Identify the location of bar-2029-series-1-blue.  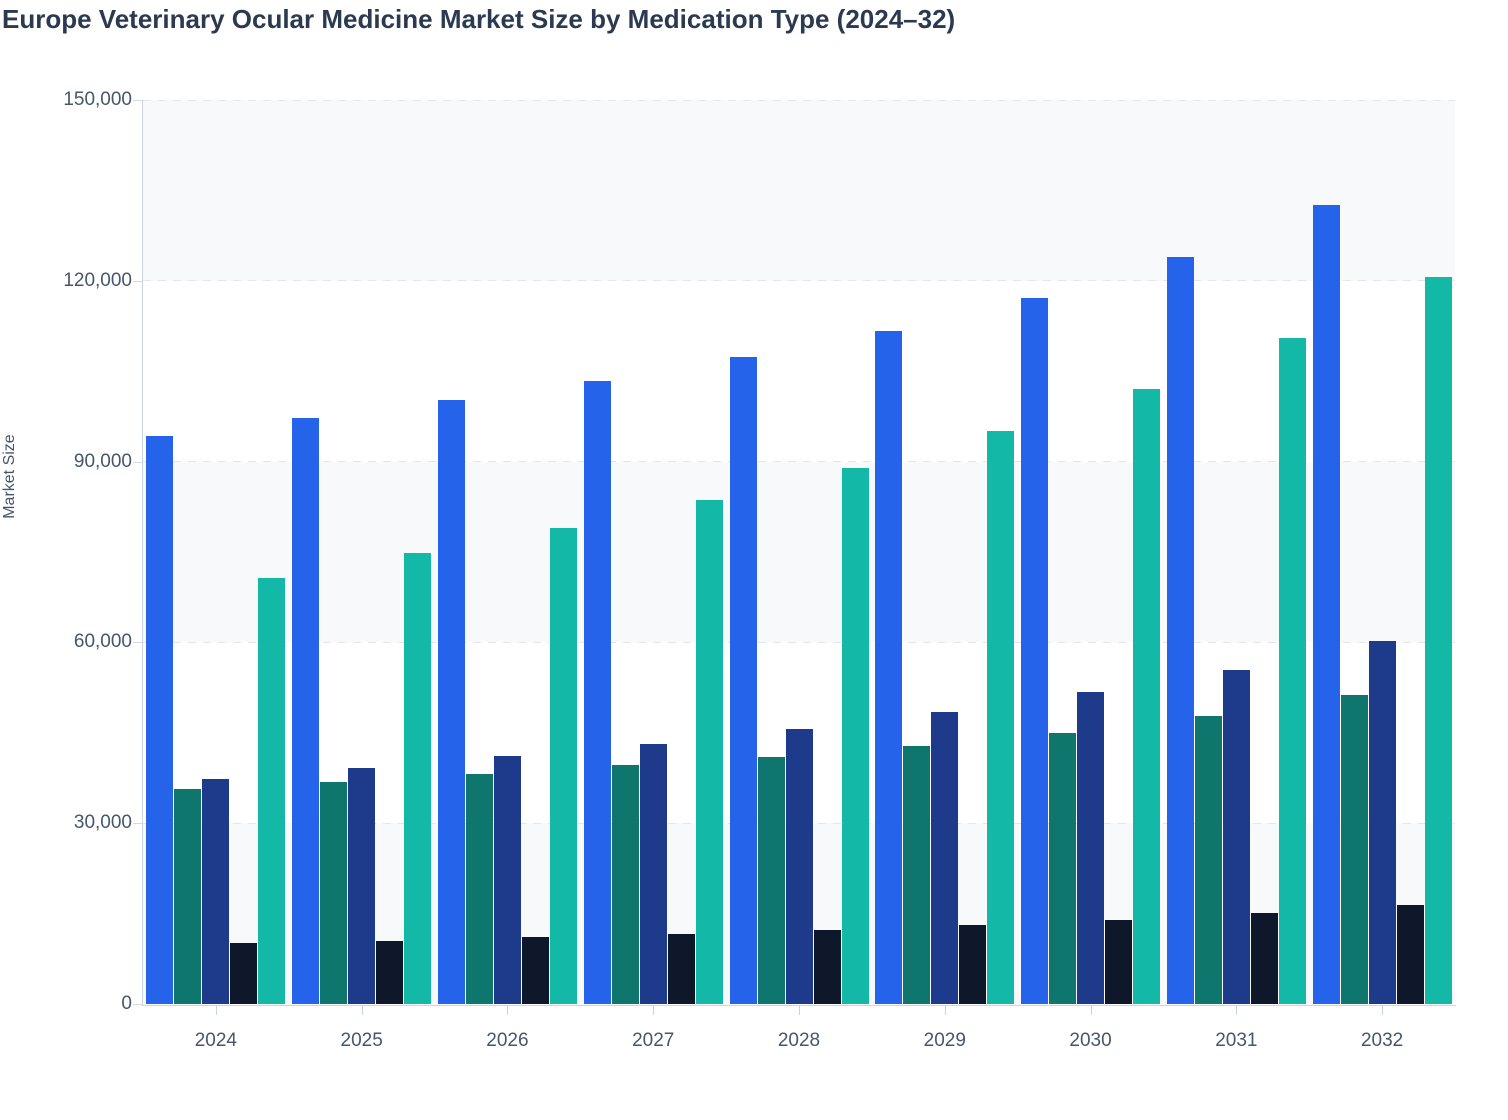
(888, 667).